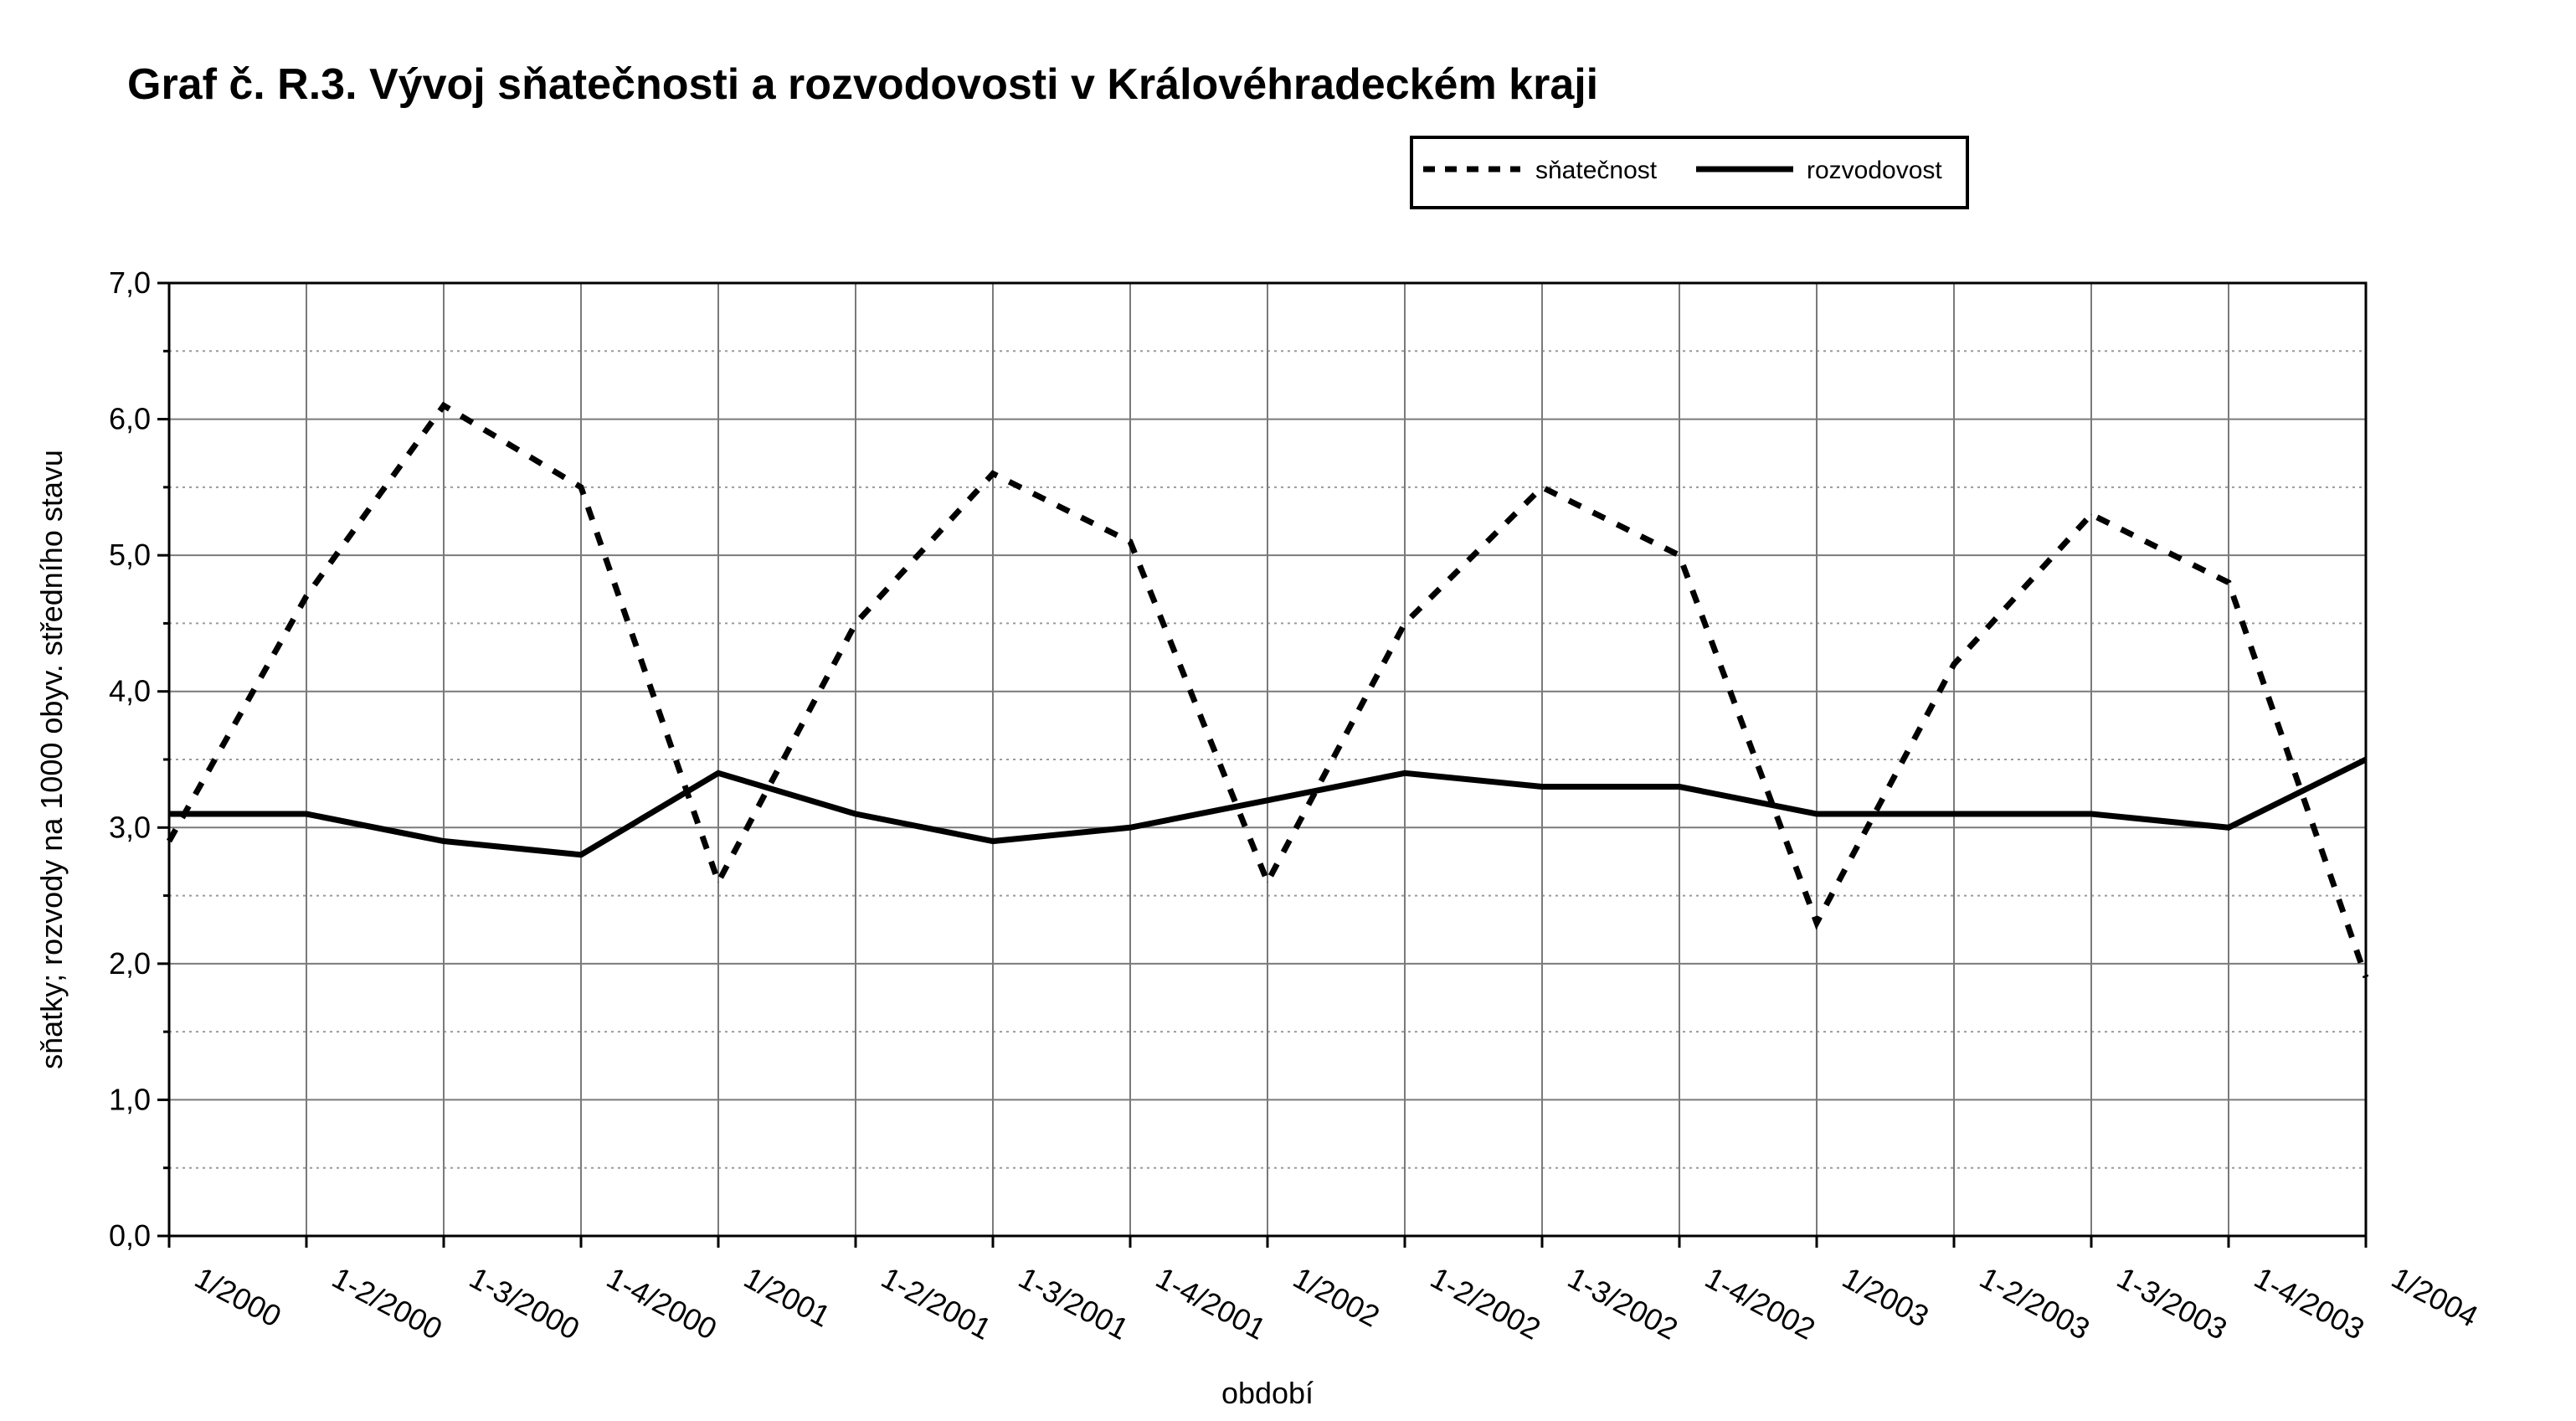 This screenshot has width=2576, height=1421. I want to click on y-tick-label: 3,0, so click(130, 827).